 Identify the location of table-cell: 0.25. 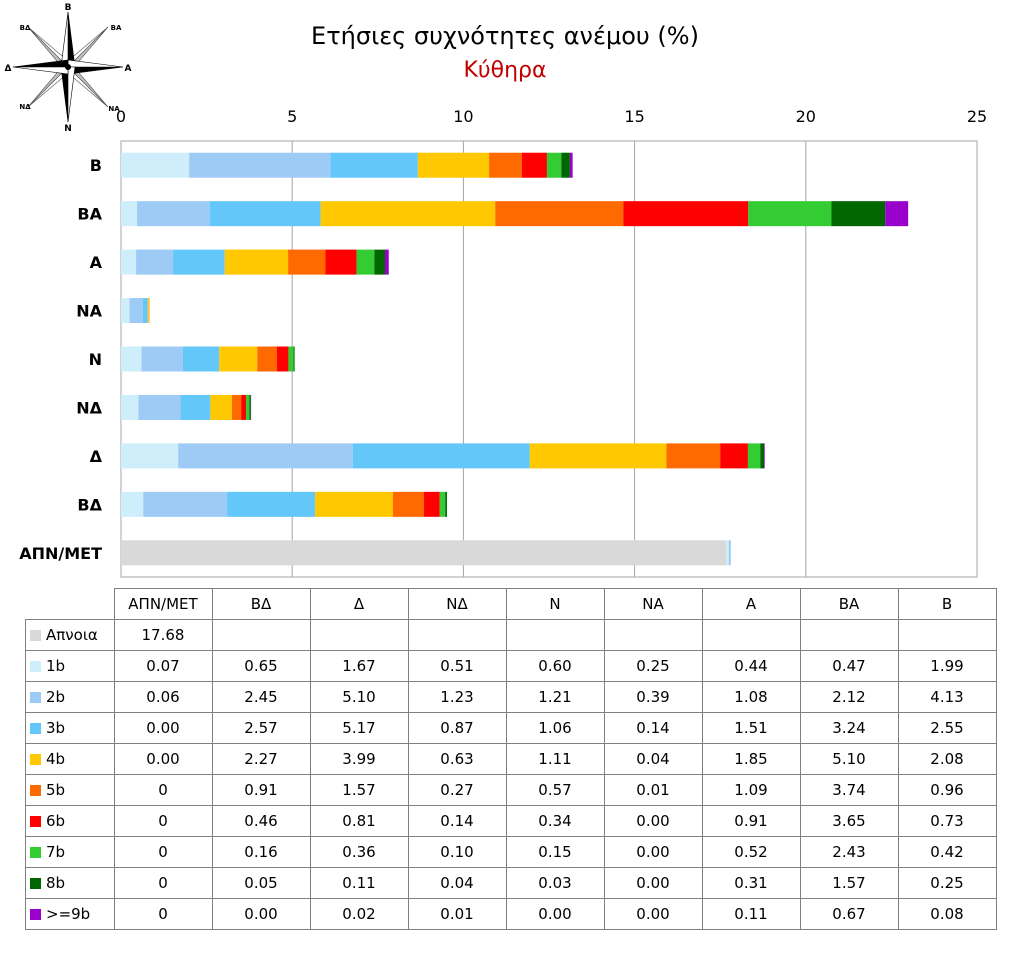
(653, 666).